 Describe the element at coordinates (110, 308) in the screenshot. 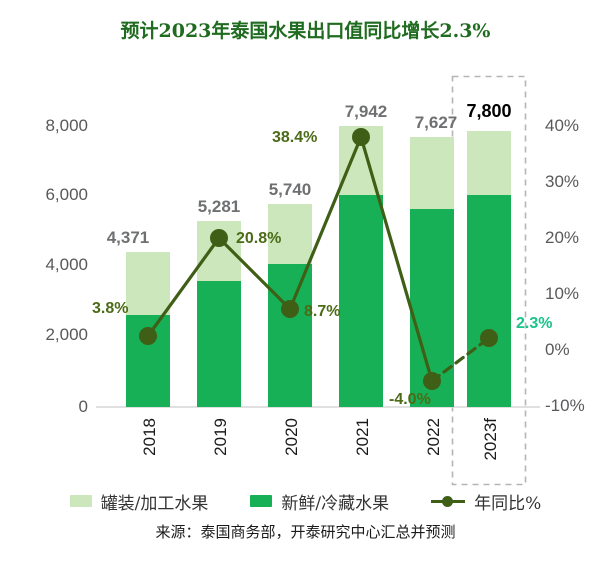

I see `yoy-value-label: 3.8%` at that location.